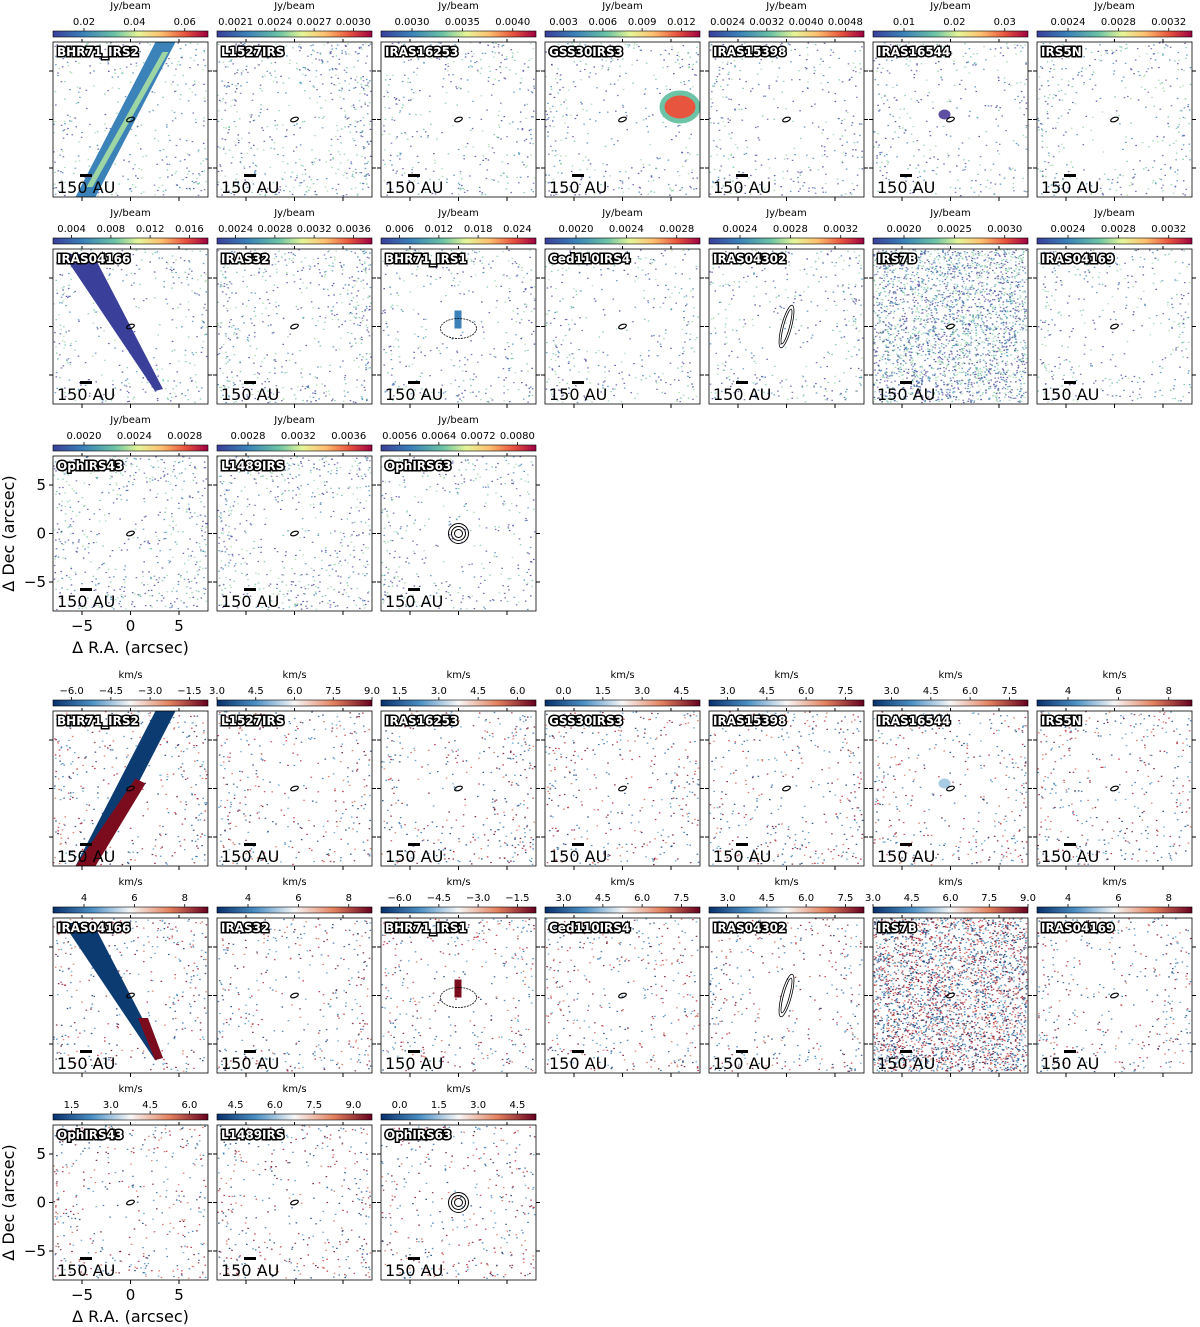 This screenshot has height=1327, width=1200. What do you see at coordinates (954, 229) in the screenshot?
I see `colorbar-tick-label: 0.0025` at bounding box center [954, 229].